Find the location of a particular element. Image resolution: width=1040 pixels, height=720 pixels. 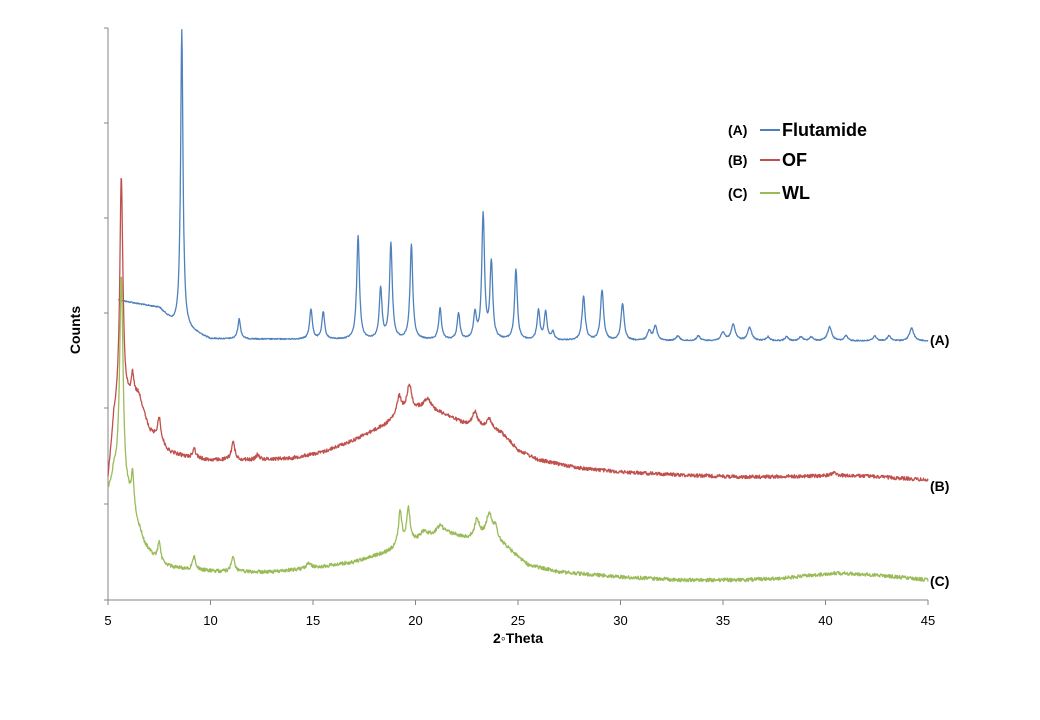

x-tick-label: 30 is located at coordinates (620, 620).